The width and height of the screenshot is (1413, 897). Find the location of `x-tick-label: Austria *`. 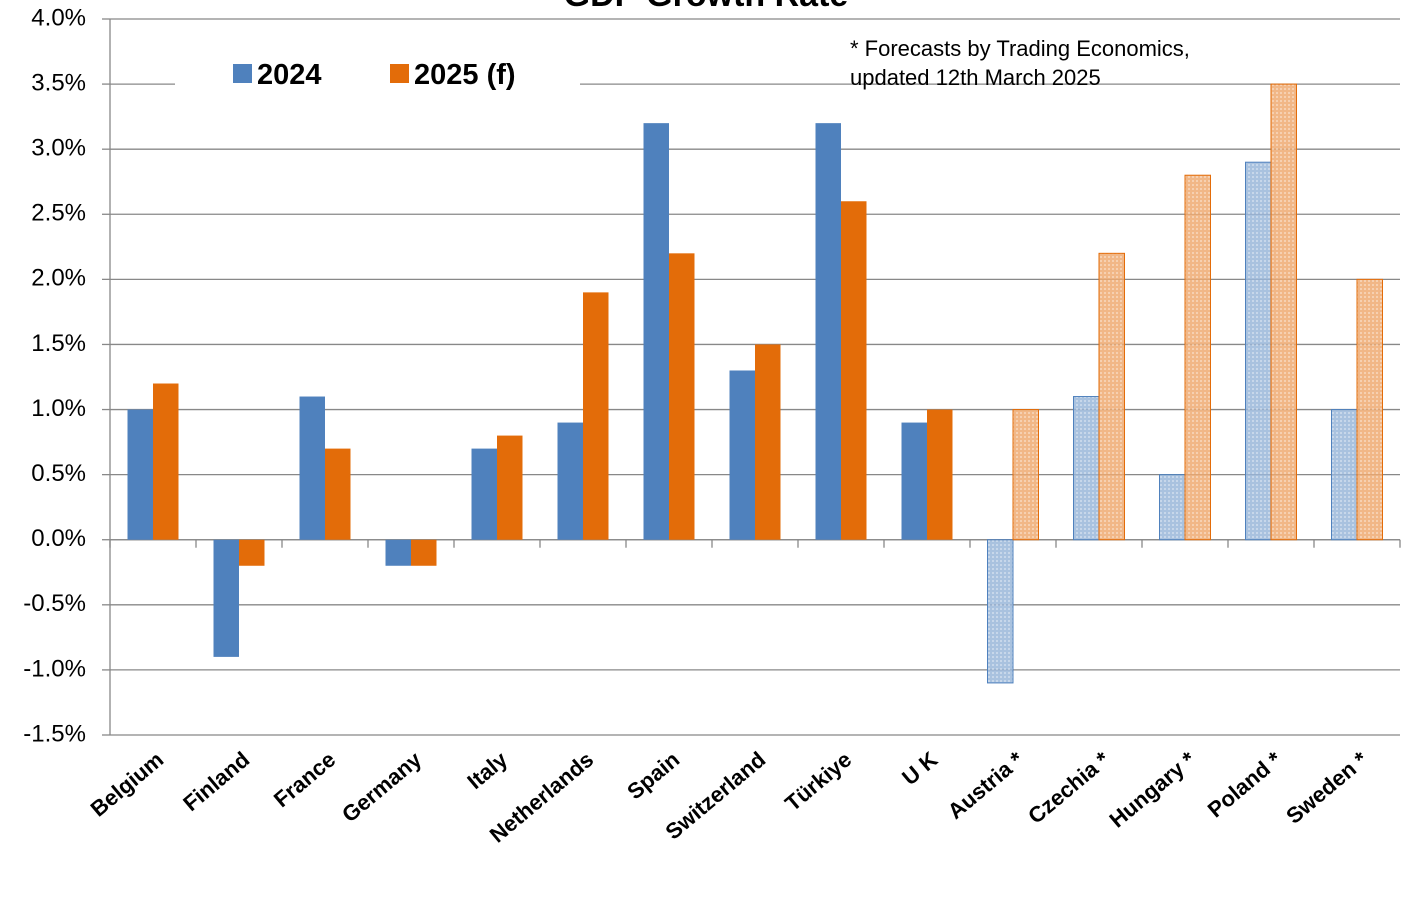

x-tick-label: Austria * is located at coordinates (986, 785).